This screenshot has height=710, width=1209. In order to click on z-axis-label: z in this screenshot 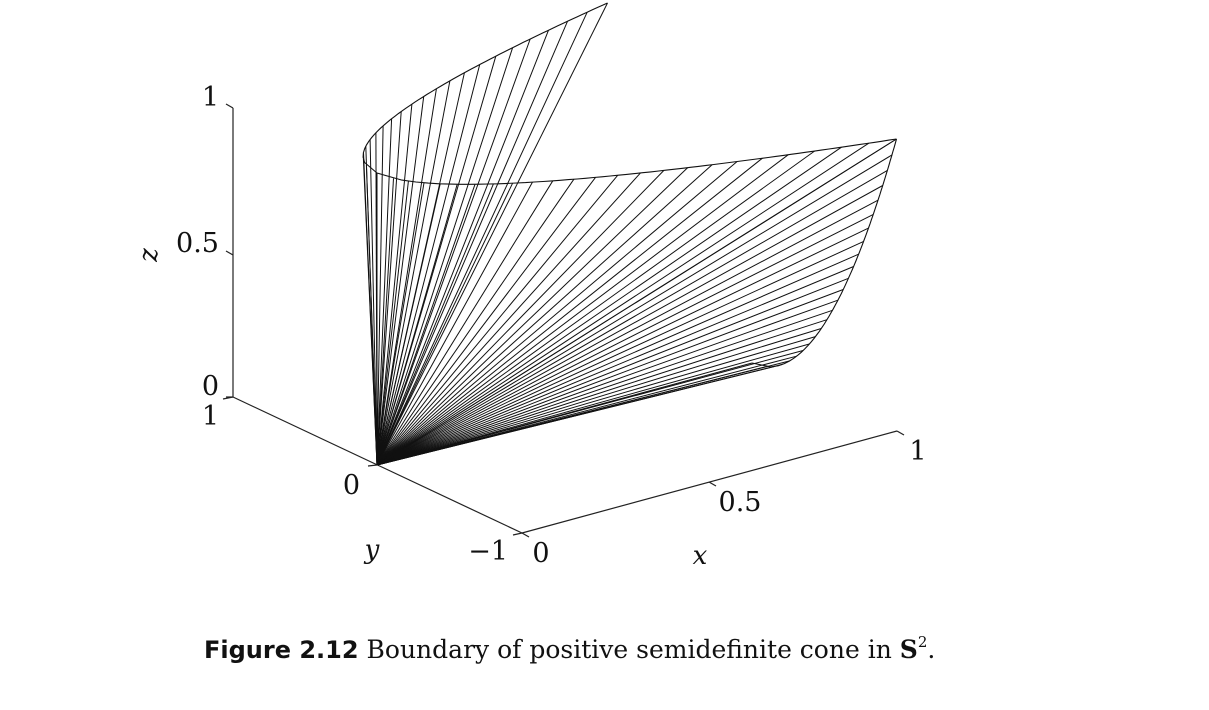, I will do `click(149, 255)`.